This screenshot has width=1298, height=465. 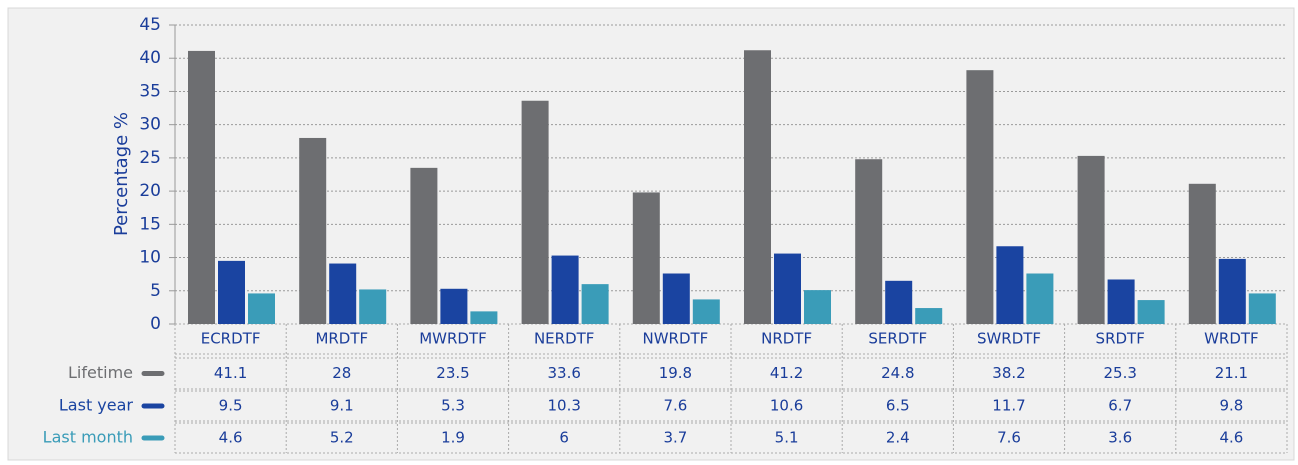 I want to click on table-value: 10.3, so click(x=563, y=406).